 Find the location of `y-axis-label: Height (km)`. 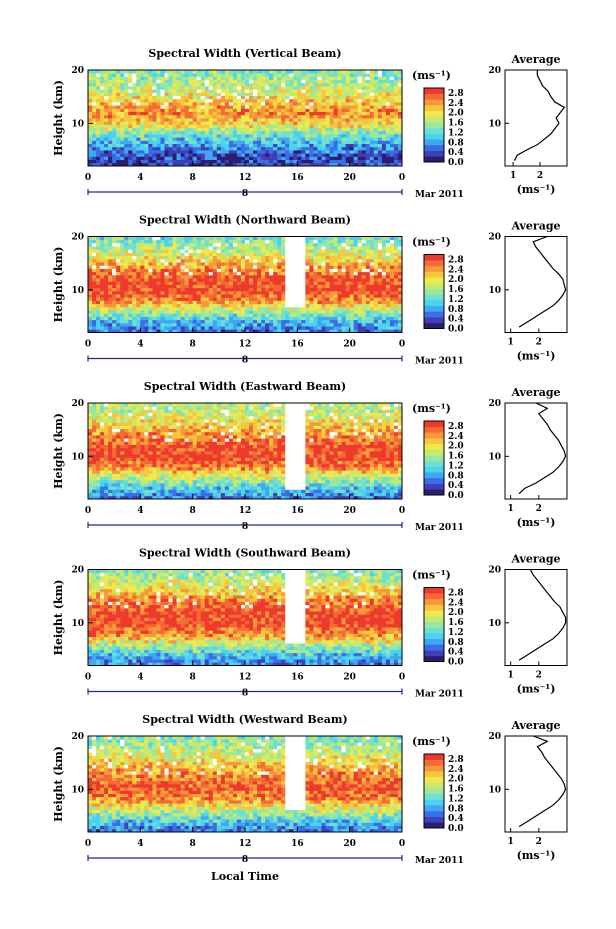

y-axis-label: Height (km) is located at coordinates (58, 285).